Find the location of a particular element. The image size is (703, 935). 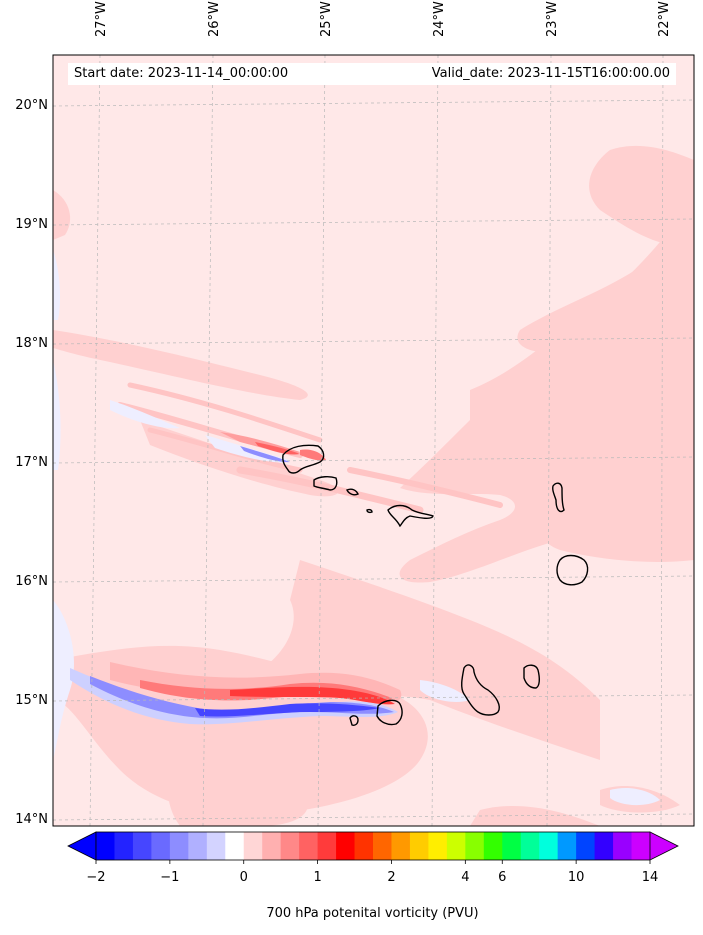

colorbar is located at coordinates (373, 847).